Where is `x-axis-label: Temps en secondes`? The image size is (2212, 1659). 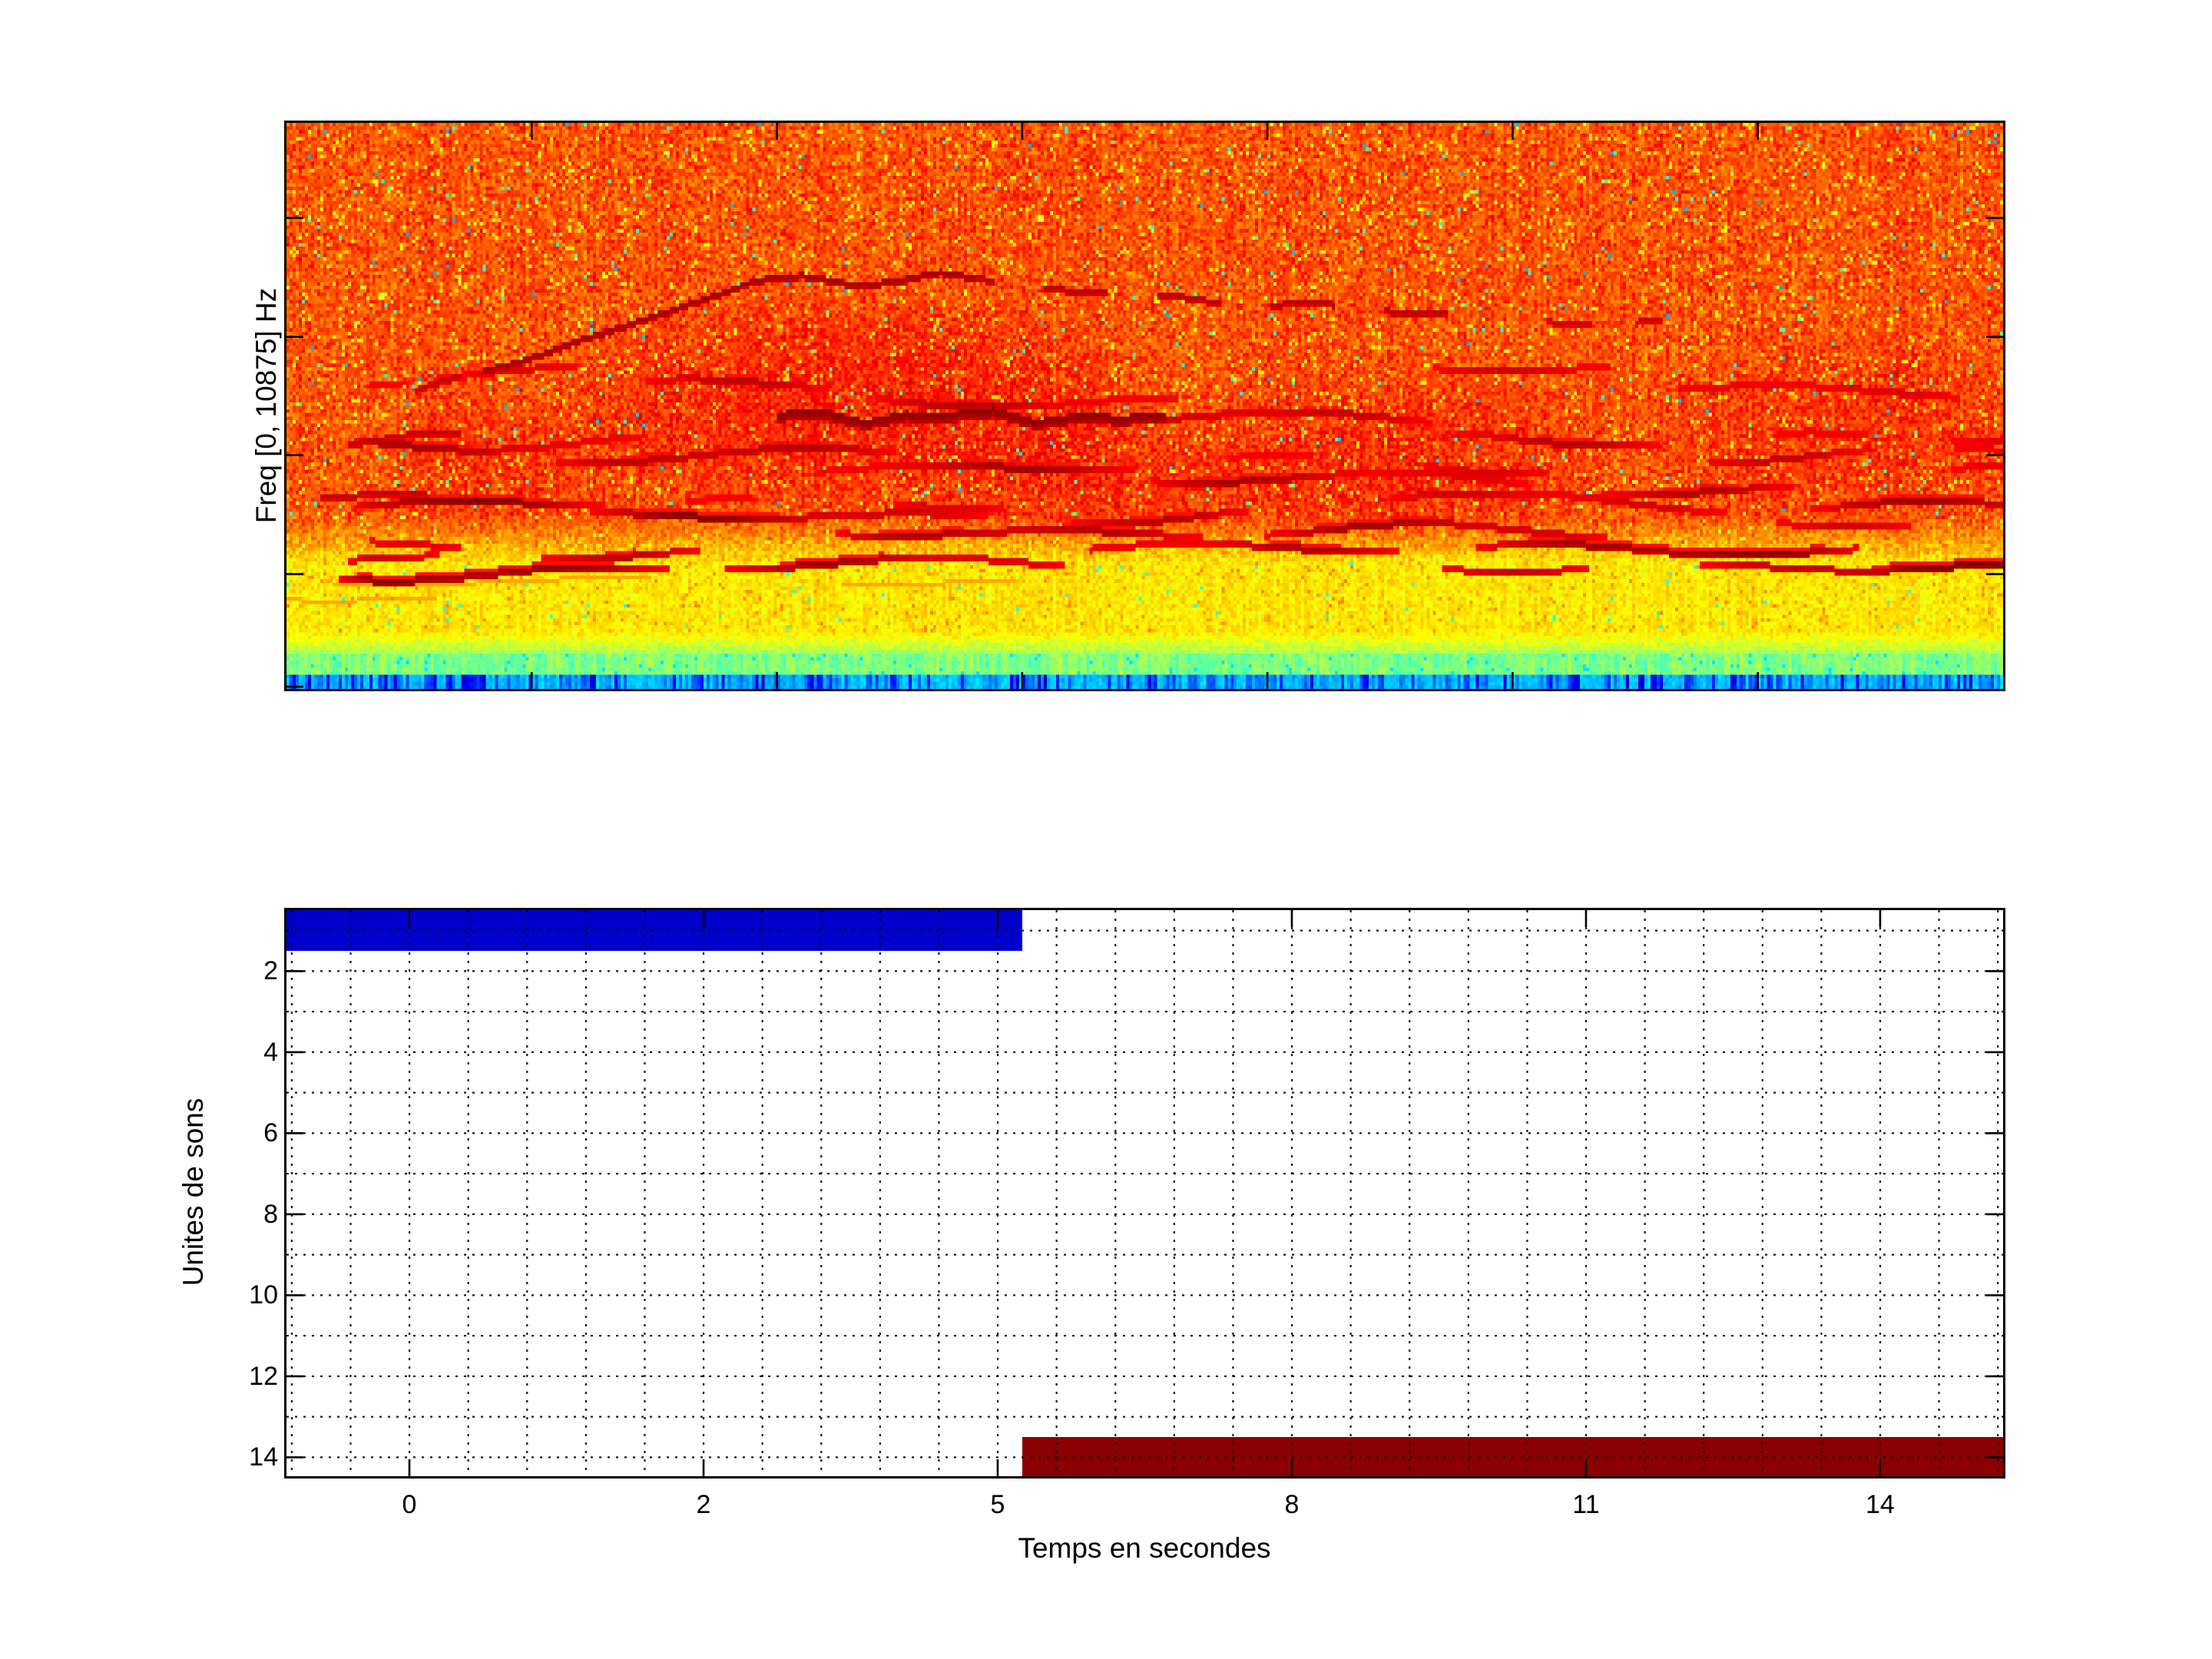
x-axis-label: Temps en secondes is located at coordinates (1144, 1548).